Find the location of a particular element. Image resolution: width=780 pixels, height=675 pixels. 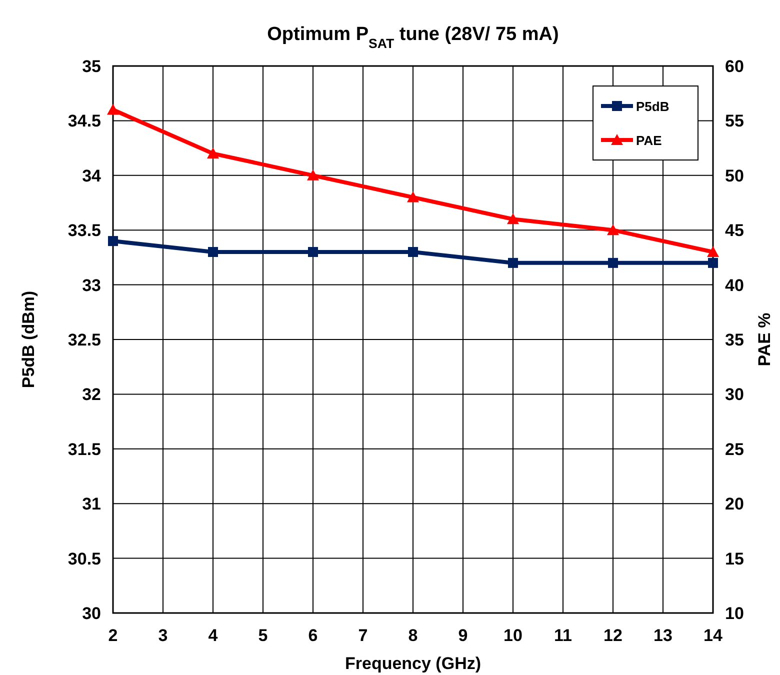

y2-tick-label: 55 is located at coordinates (734, 121).